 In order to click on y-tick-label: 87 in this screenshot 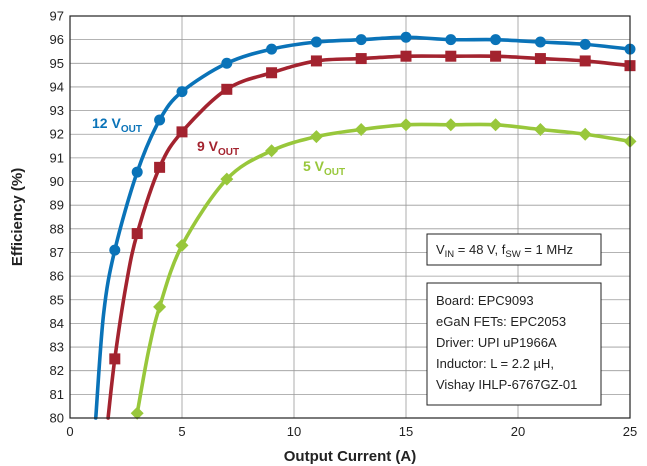, I will do `click(57, 252)`.